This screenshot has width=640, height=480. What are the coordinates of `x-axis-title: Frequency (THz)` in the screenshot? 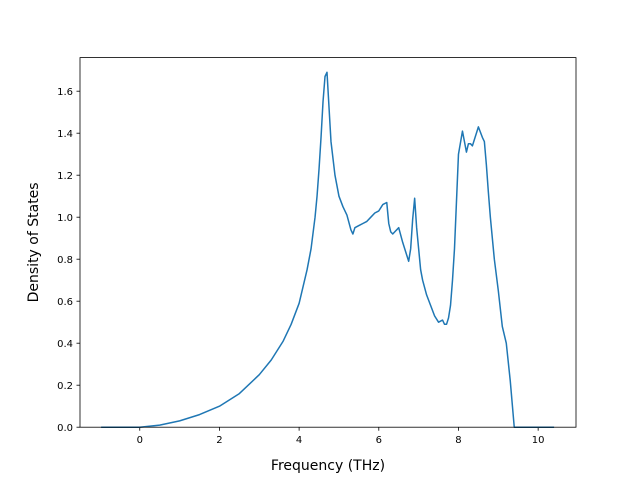 It's located at (328, 466).